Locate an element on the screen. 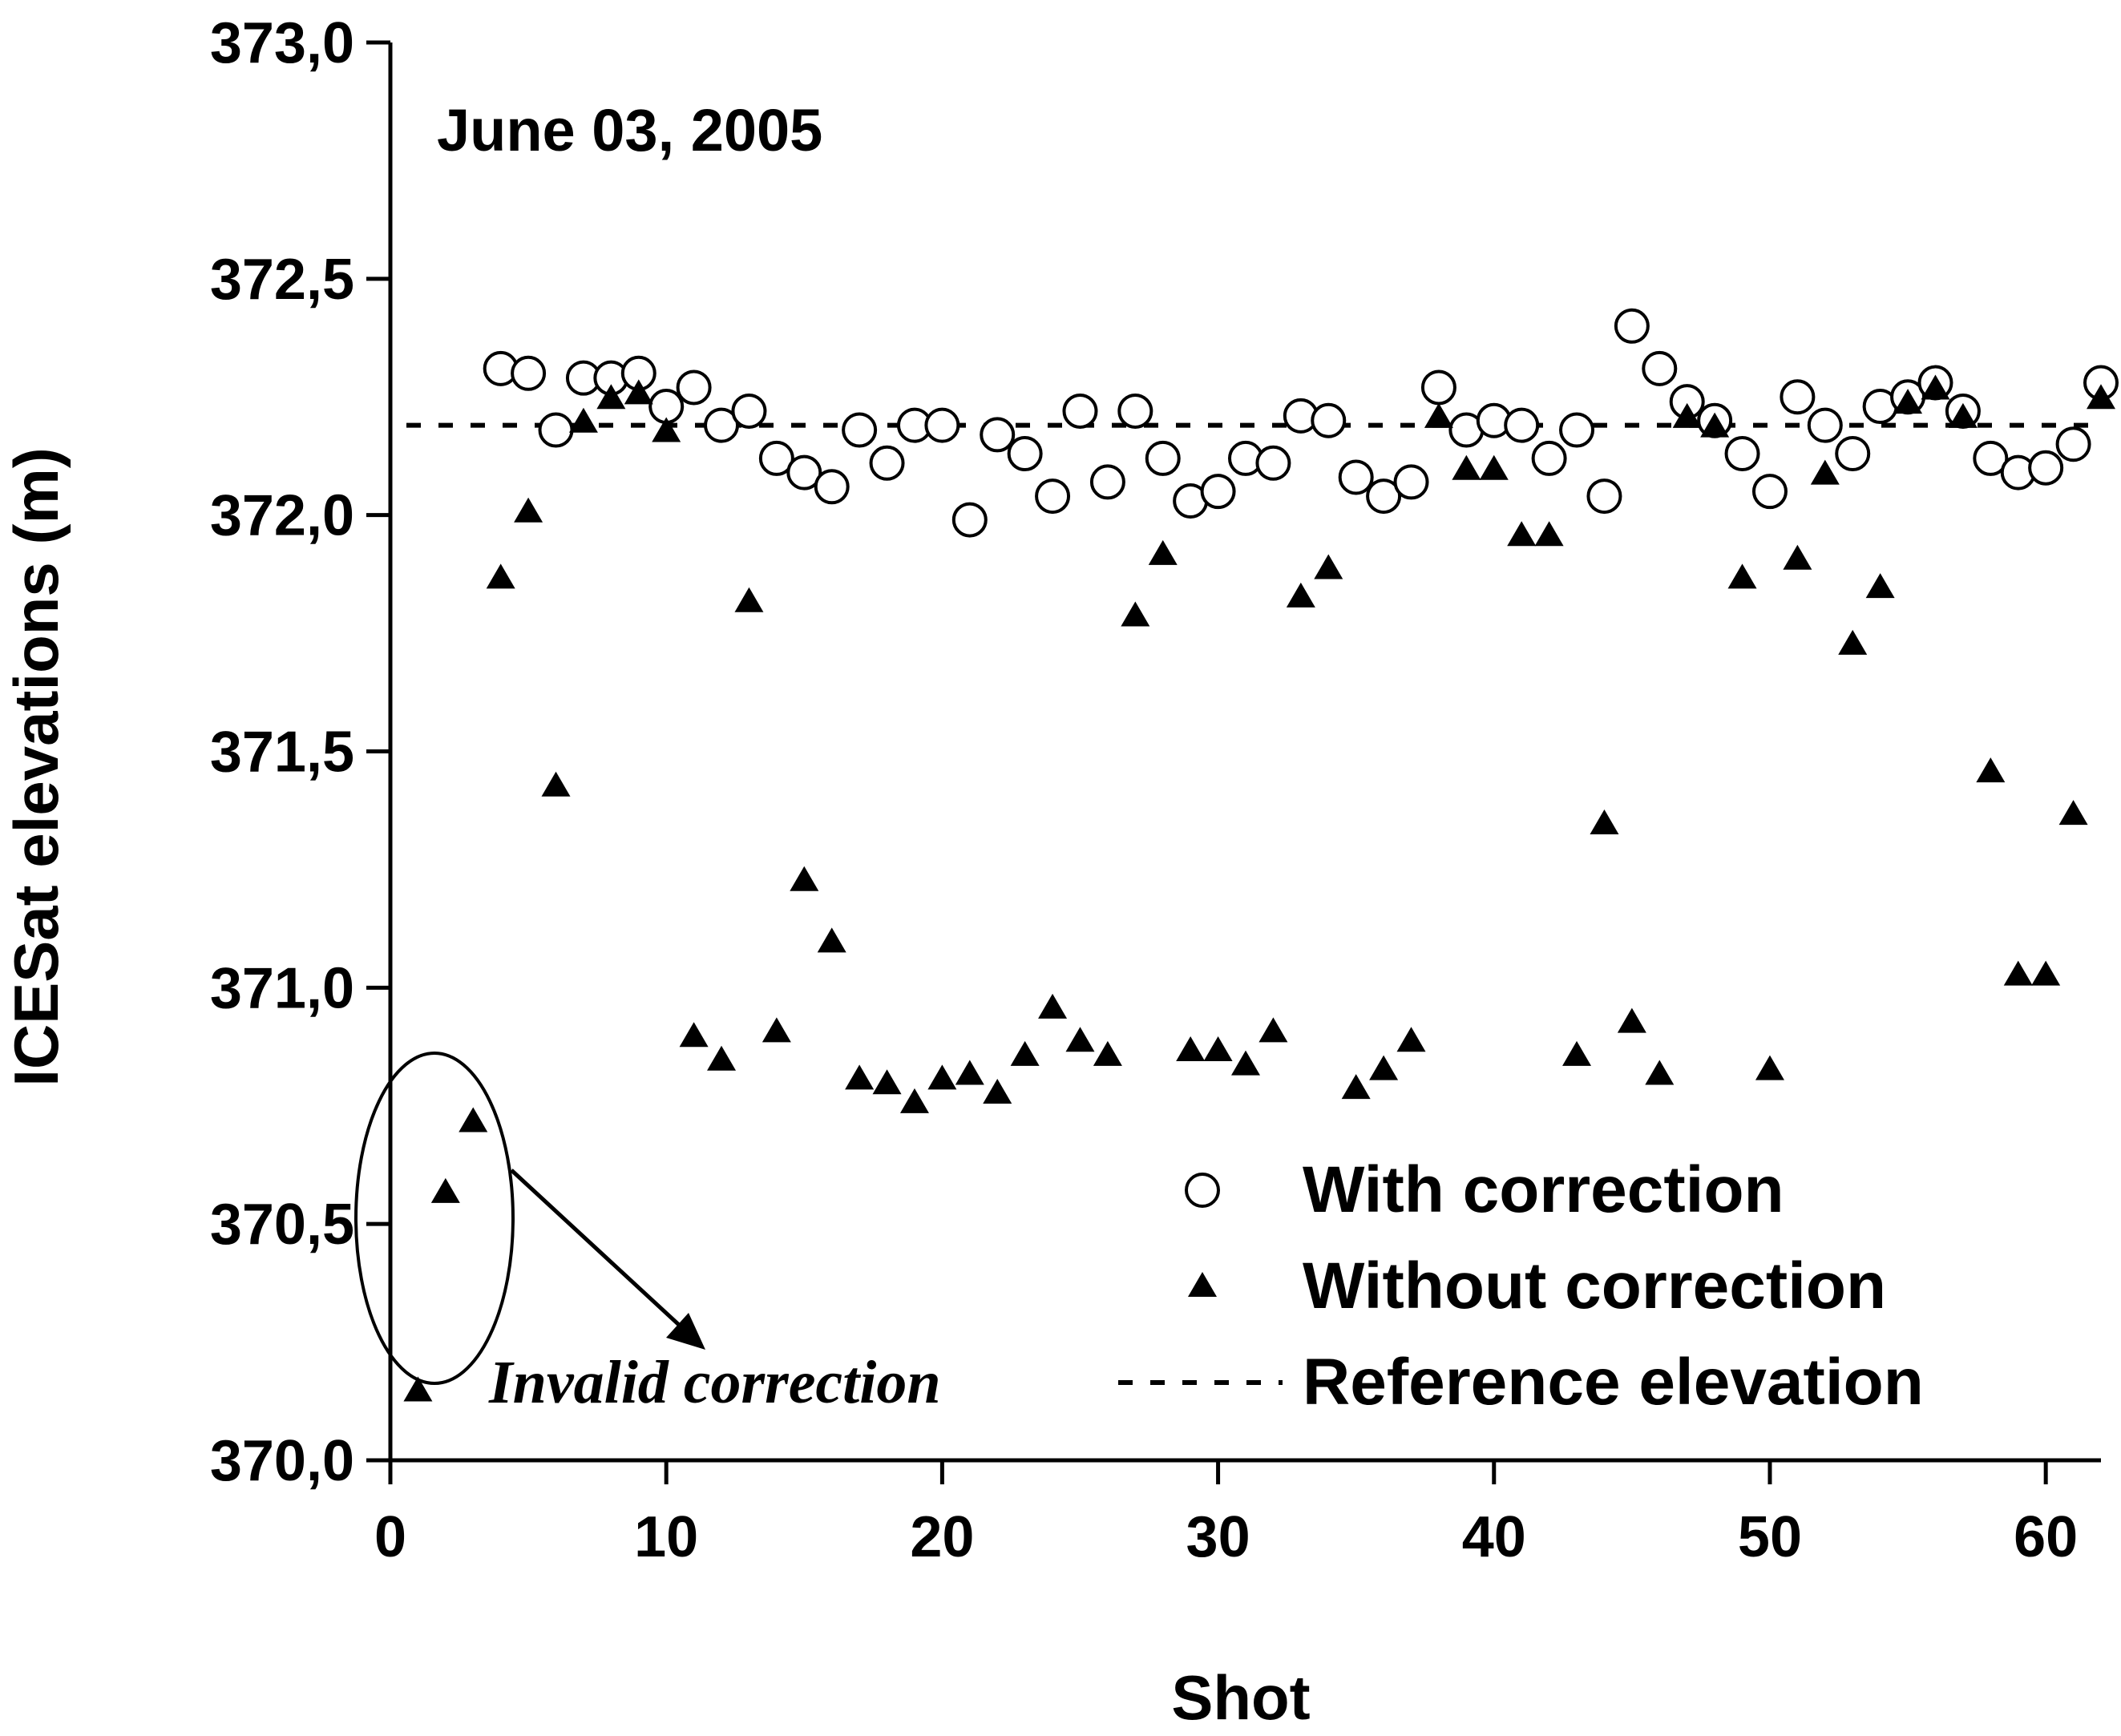  y-tick-label: 371,0 is located at coordinates (282, 988).